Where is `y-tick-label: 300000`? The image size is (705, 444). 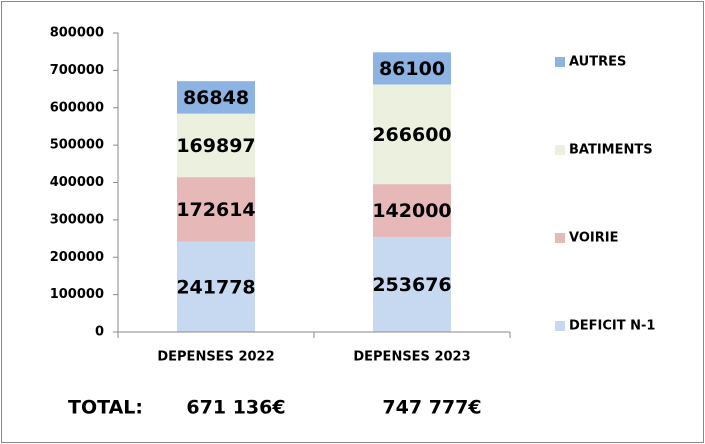
y-tick-label: 300000 is located at coordinates (77, 219).